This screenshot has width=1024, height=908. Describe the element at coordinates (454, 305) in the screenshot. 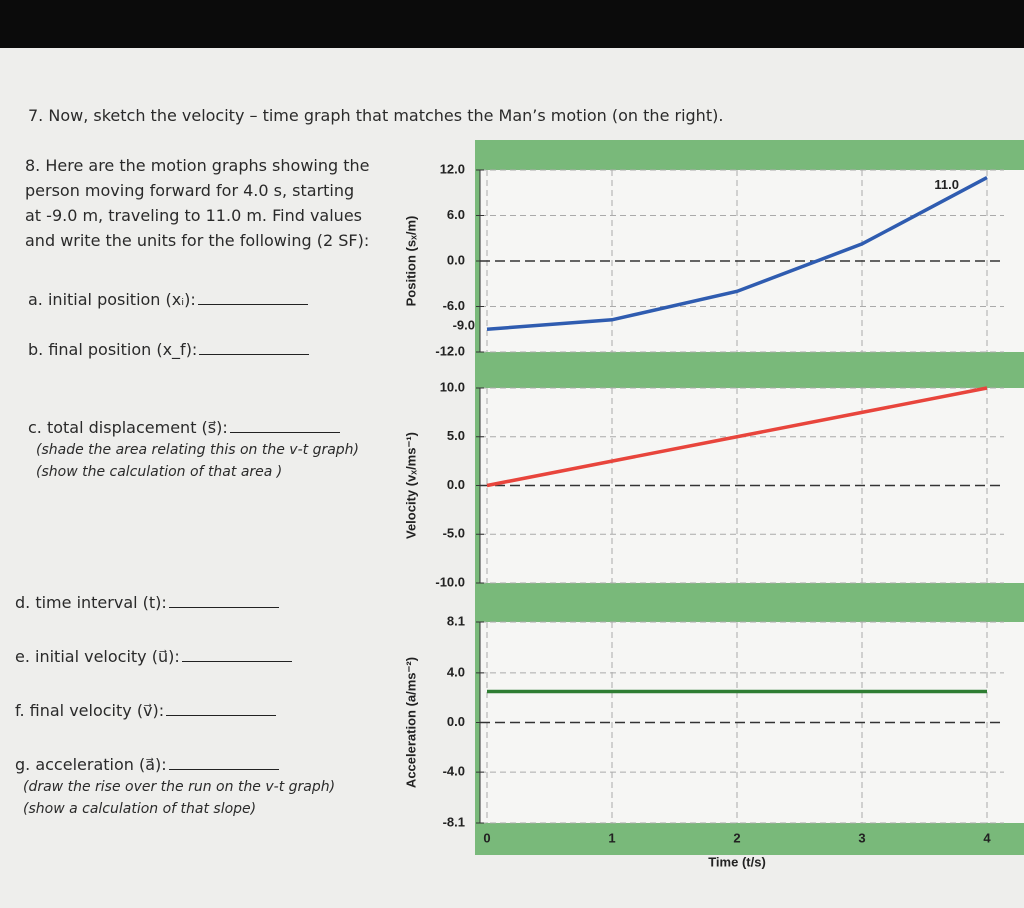

I see `y-tick-label: -6.0` at that location.